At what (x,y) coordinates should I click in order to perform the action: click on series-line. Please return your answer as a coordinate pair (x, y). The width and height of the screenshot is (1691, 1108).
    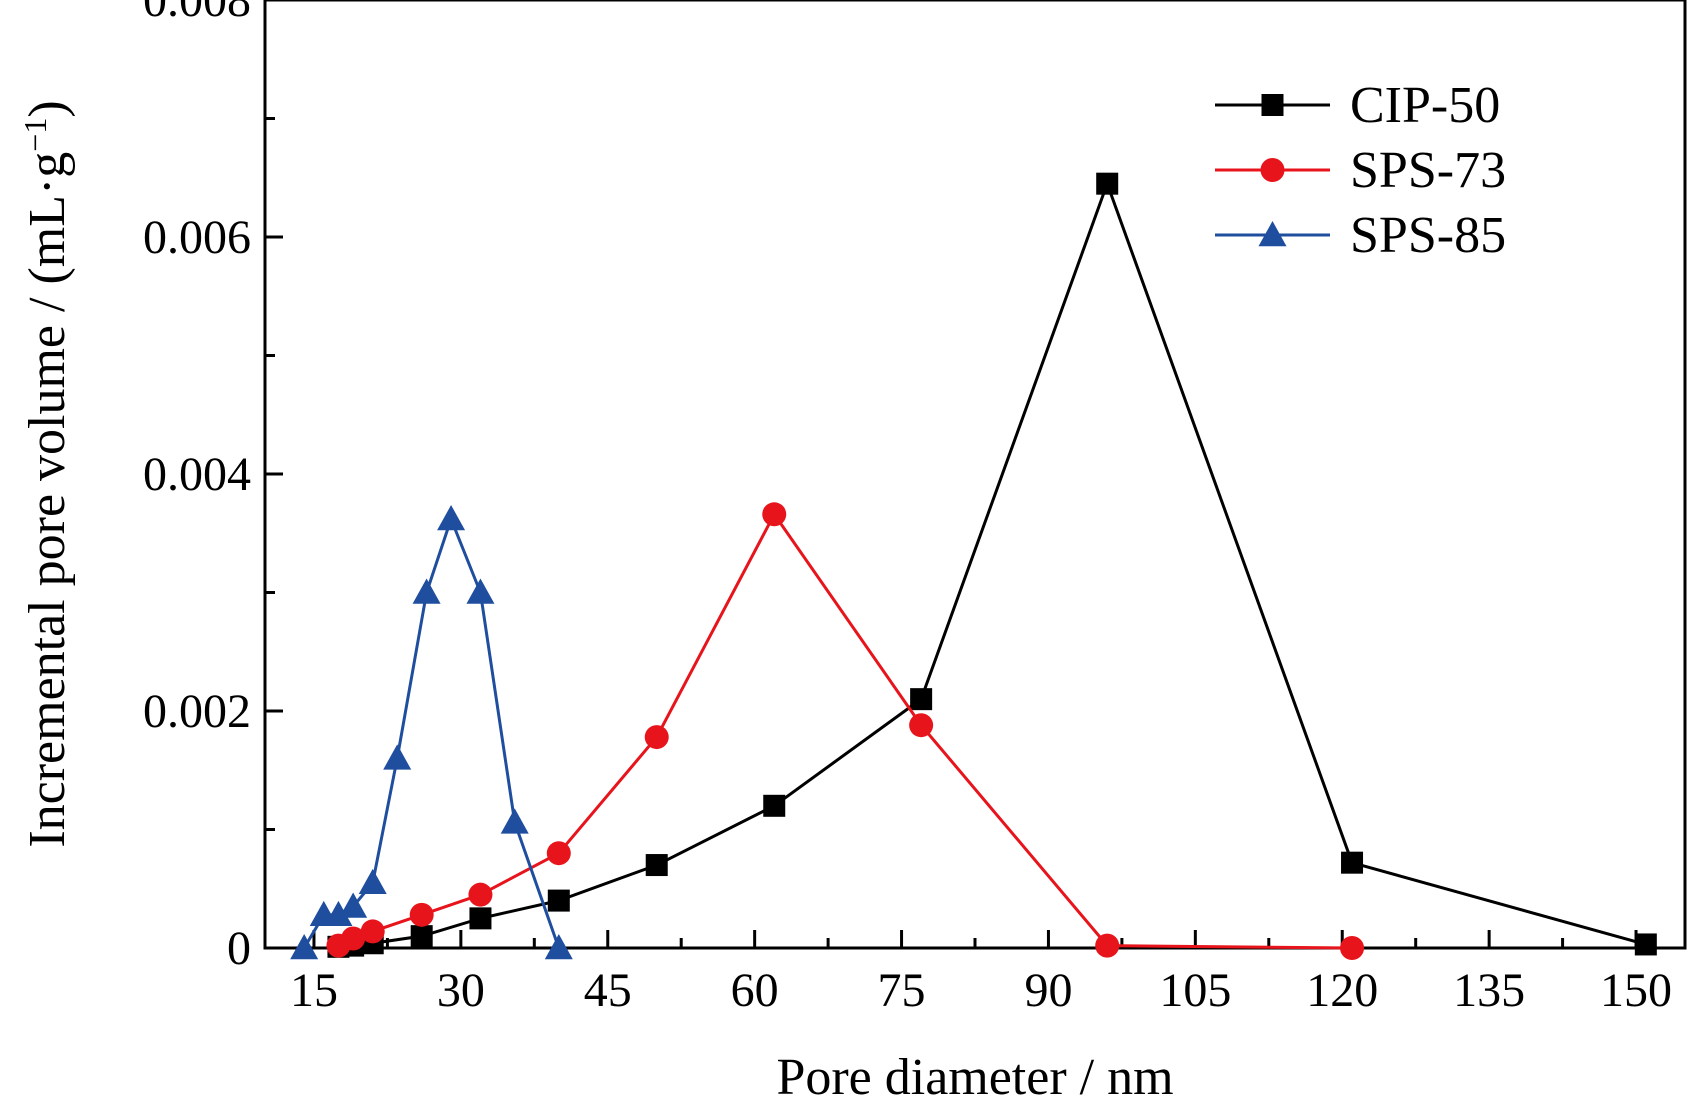
    Looking at the image, I should click on (431, 733).